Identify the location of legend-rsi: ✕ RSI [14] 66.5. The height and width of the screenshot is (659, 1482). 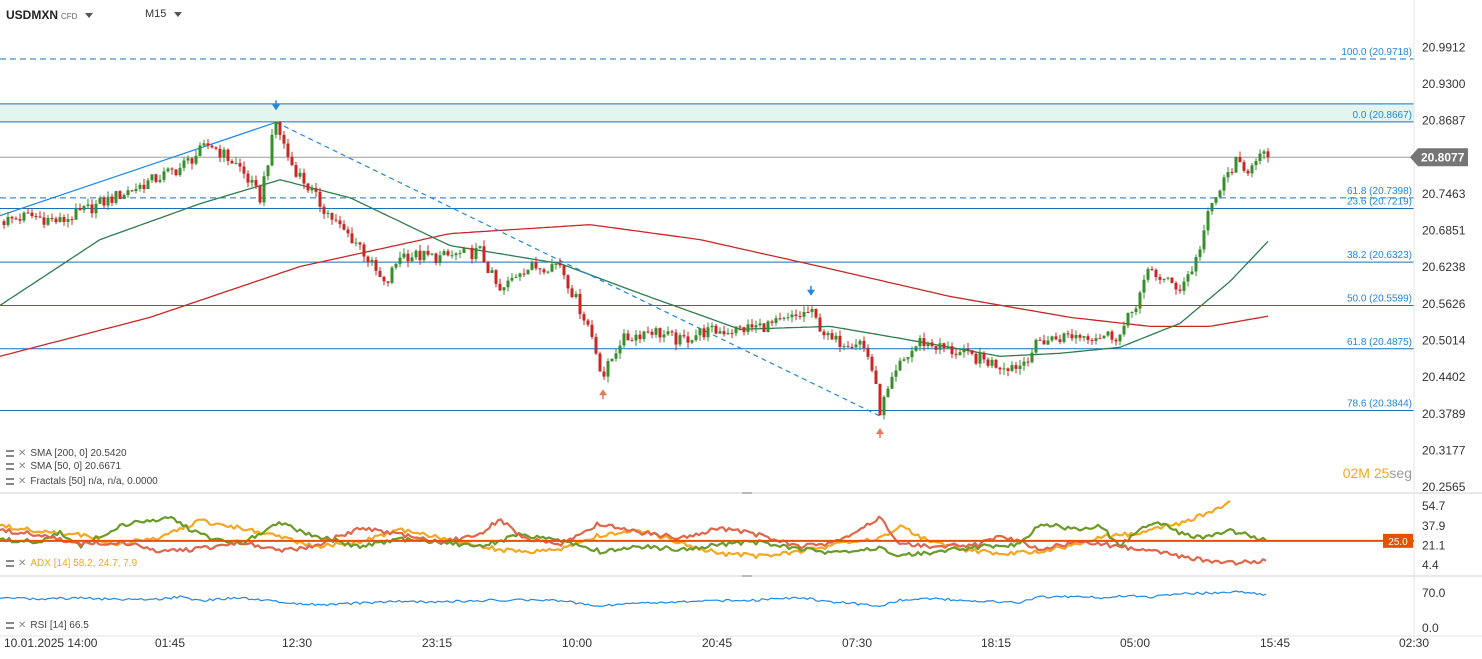
(47, 625).